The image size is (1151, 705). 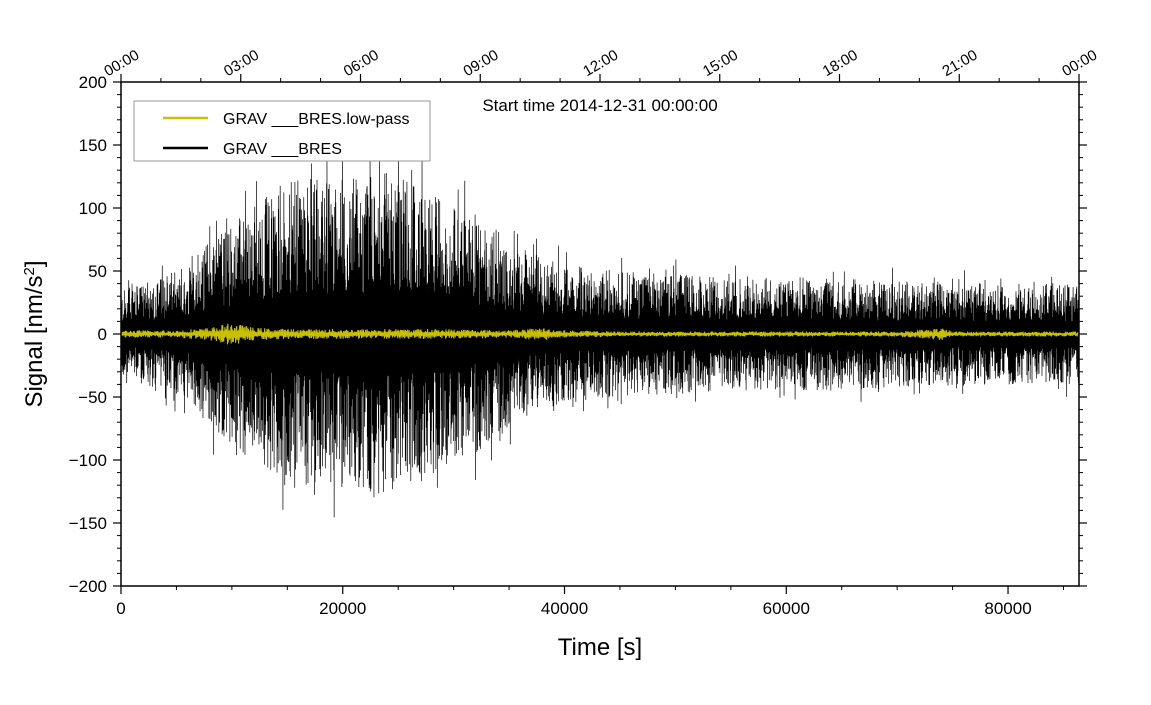 I want to click on x-tick-label: 40000, so click(x=564, y=608).